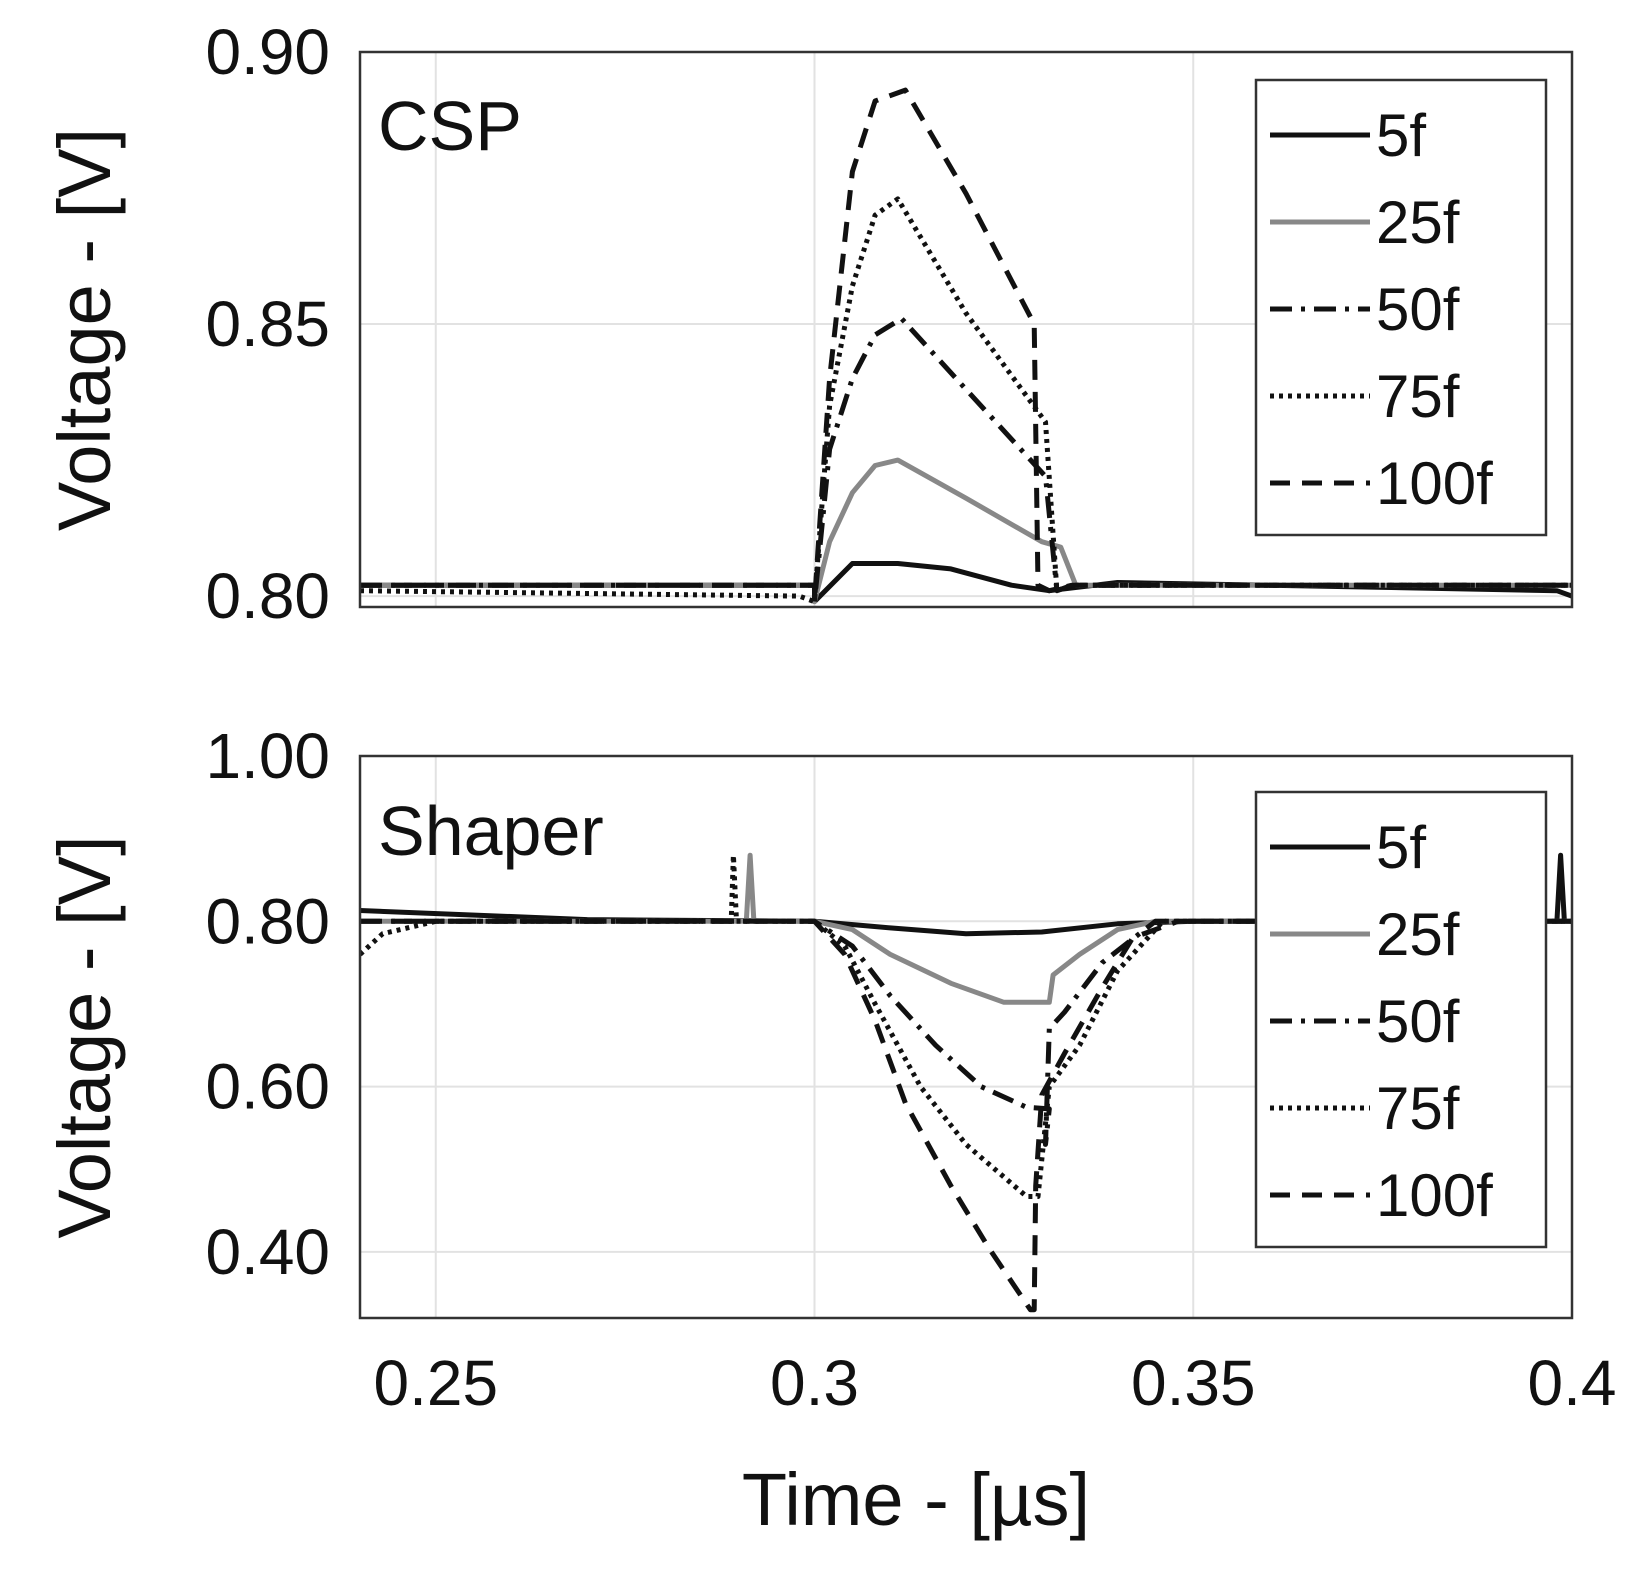  What do you see at coordinates (1418, 934) in the screenshot?
I see `shaper-legend-label-25f: 25f` at bounding box center [1418, 934].